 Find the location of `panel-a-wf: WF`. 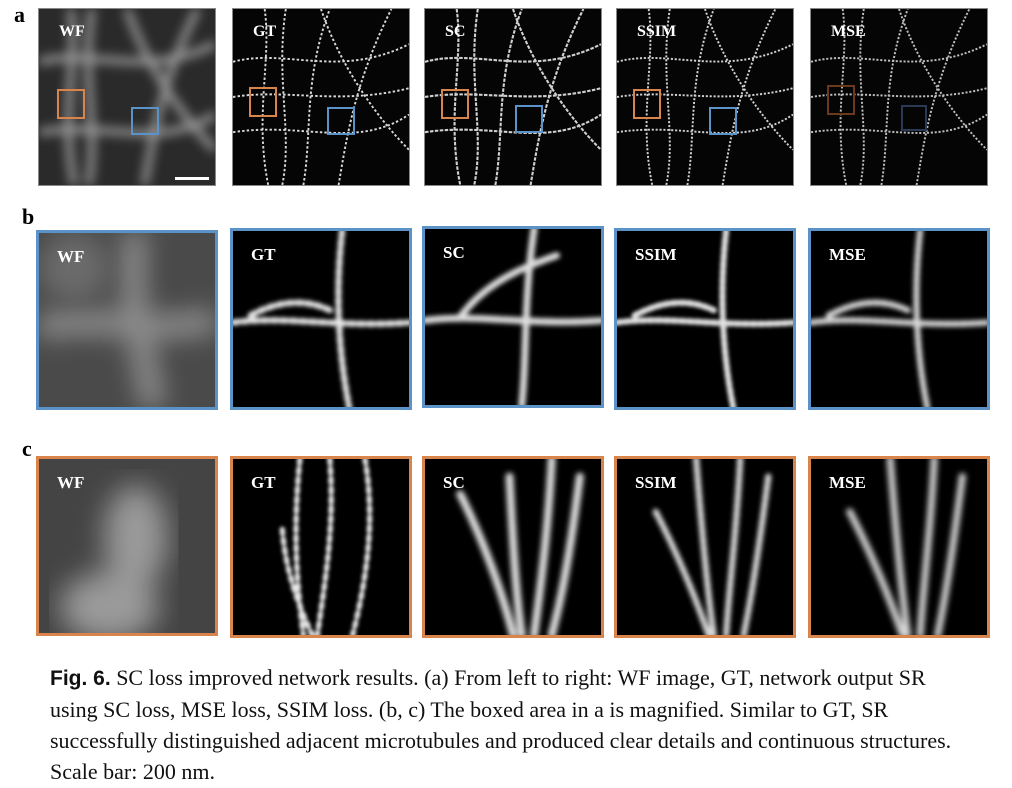

panel-a-wf: WF is located at coordinates (127, 97).